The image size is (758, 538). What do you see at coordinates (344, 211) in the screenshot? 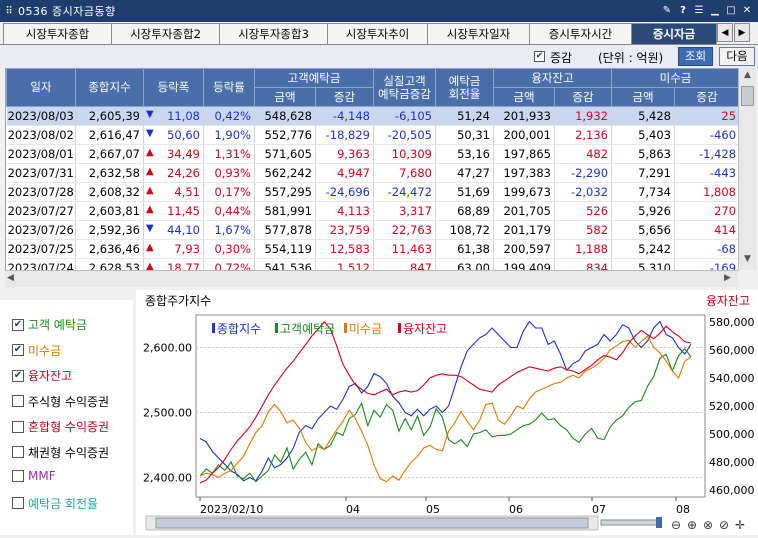
I see `cell-deposit-delta: 4,113` at bounding box center [344, 211].